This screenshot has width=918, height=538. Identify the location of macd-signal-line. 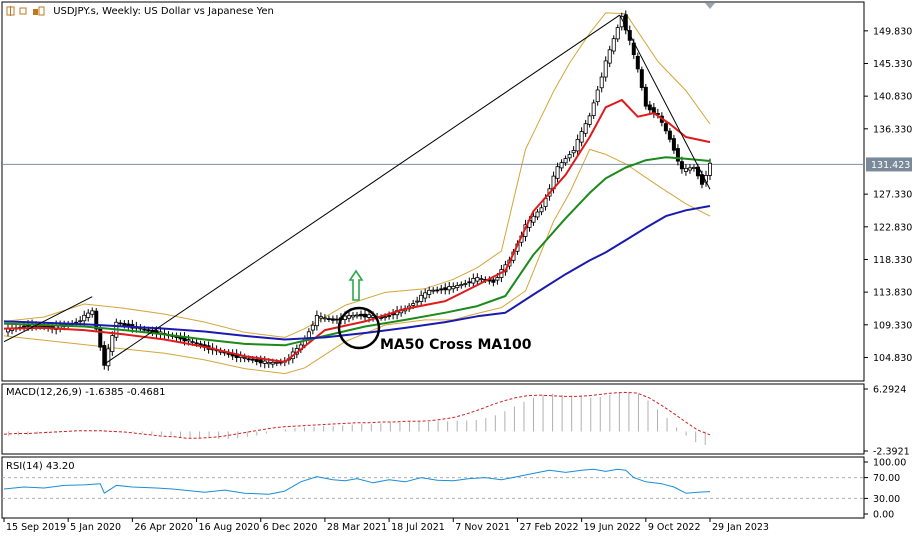
(357, 415).